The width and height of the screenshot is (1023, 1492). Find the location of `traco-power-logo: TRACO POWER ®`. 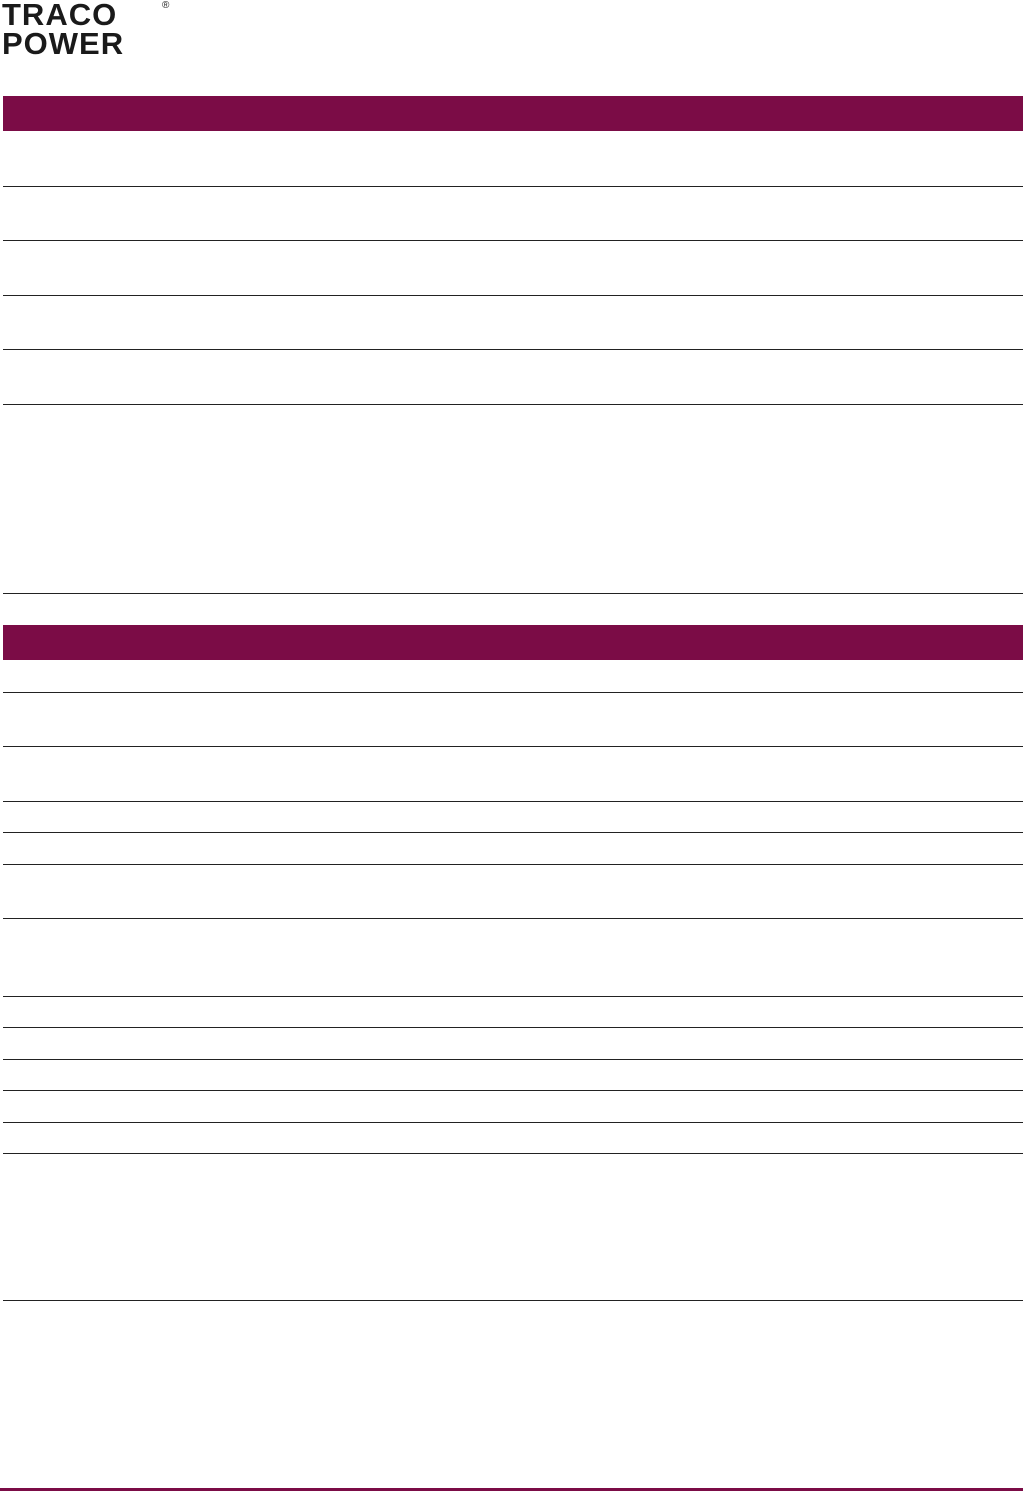

traco-power-logo: TRACO POWER ® is located at coordinates (92, 30).